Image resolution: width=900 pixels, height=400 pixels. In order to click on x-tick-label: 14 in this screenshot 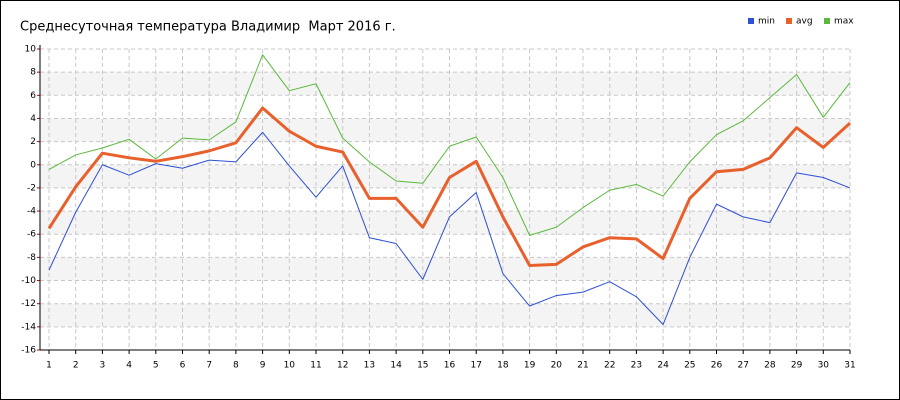, I will do `click(396, 366)`.